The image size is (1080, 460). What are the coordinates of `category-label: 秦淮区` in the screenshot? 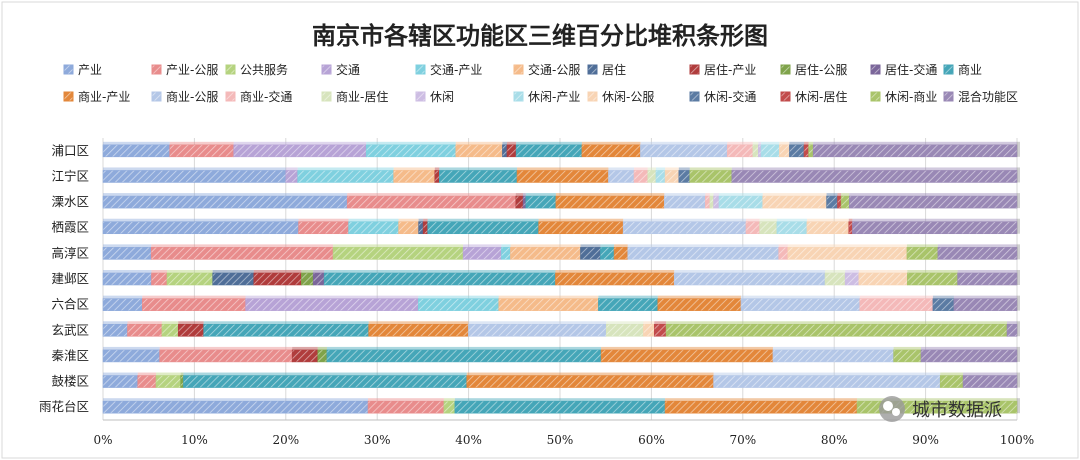 It's located at (70, 355).